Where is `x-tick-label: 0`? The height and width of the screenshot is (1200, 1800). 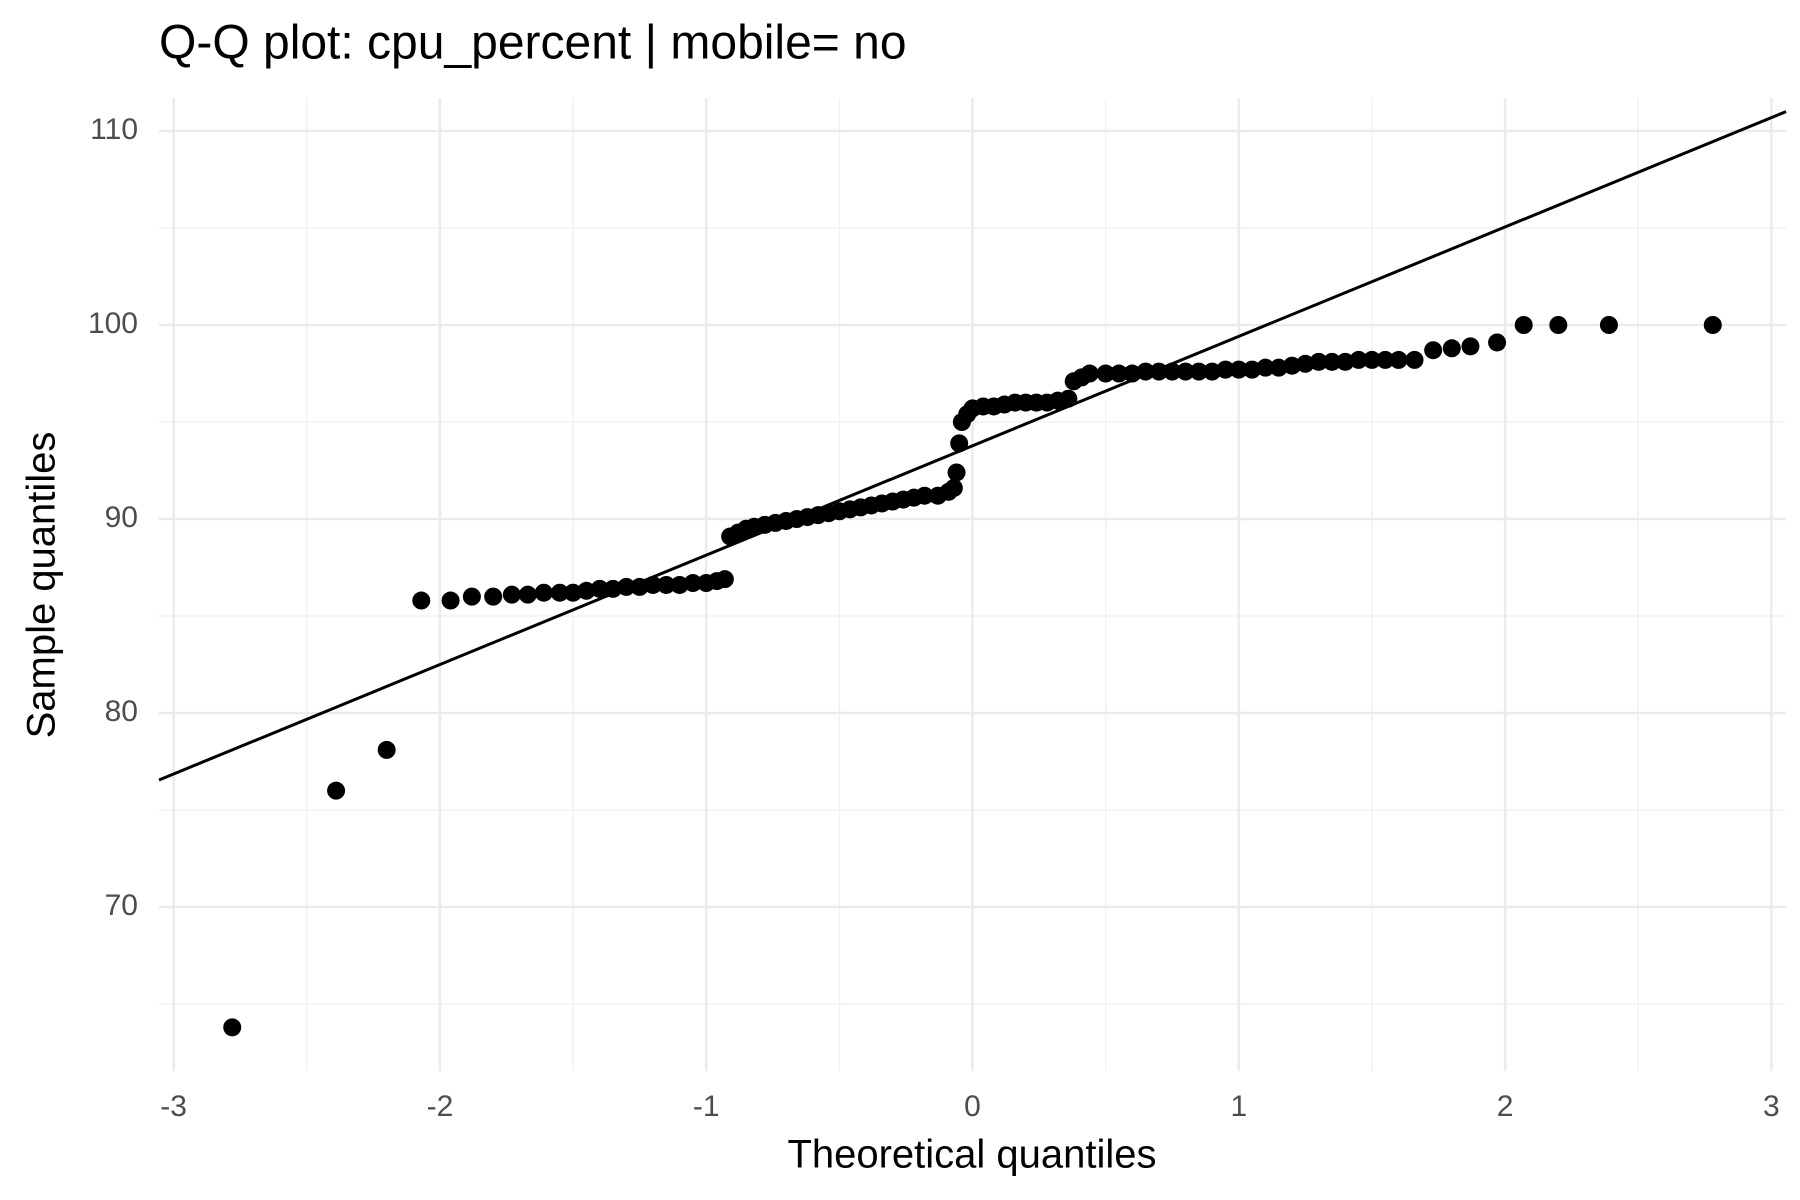 x-tick-label: 0 is located at coordinates (972, 1106).